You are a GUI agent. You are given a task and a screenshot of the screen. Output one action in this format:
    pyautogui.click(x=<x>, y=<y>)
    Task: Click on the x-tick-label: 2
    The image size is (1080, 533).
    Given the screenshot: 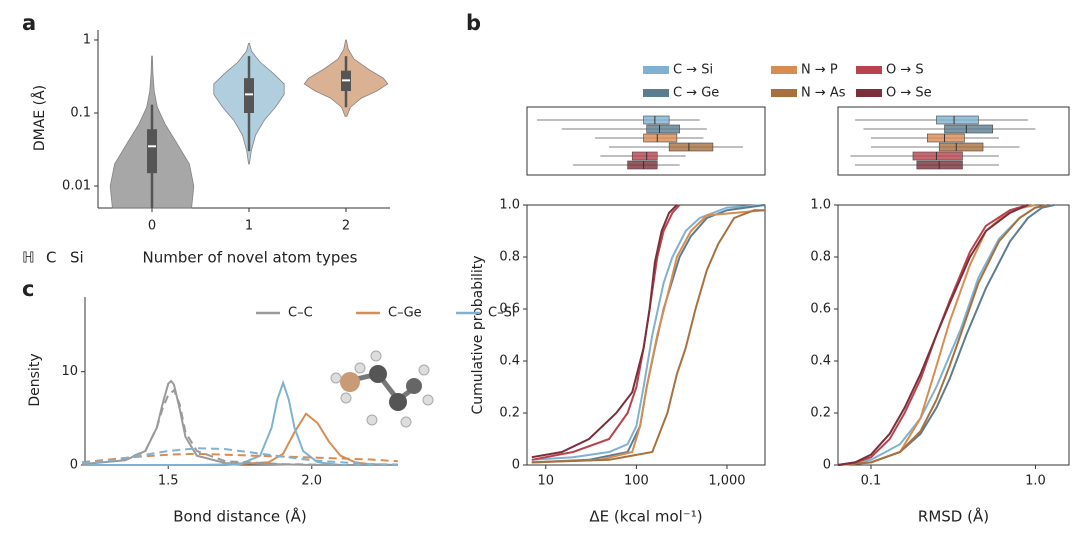 What is the action you would take?
    pyautogui.click(x=346, y=226)
    